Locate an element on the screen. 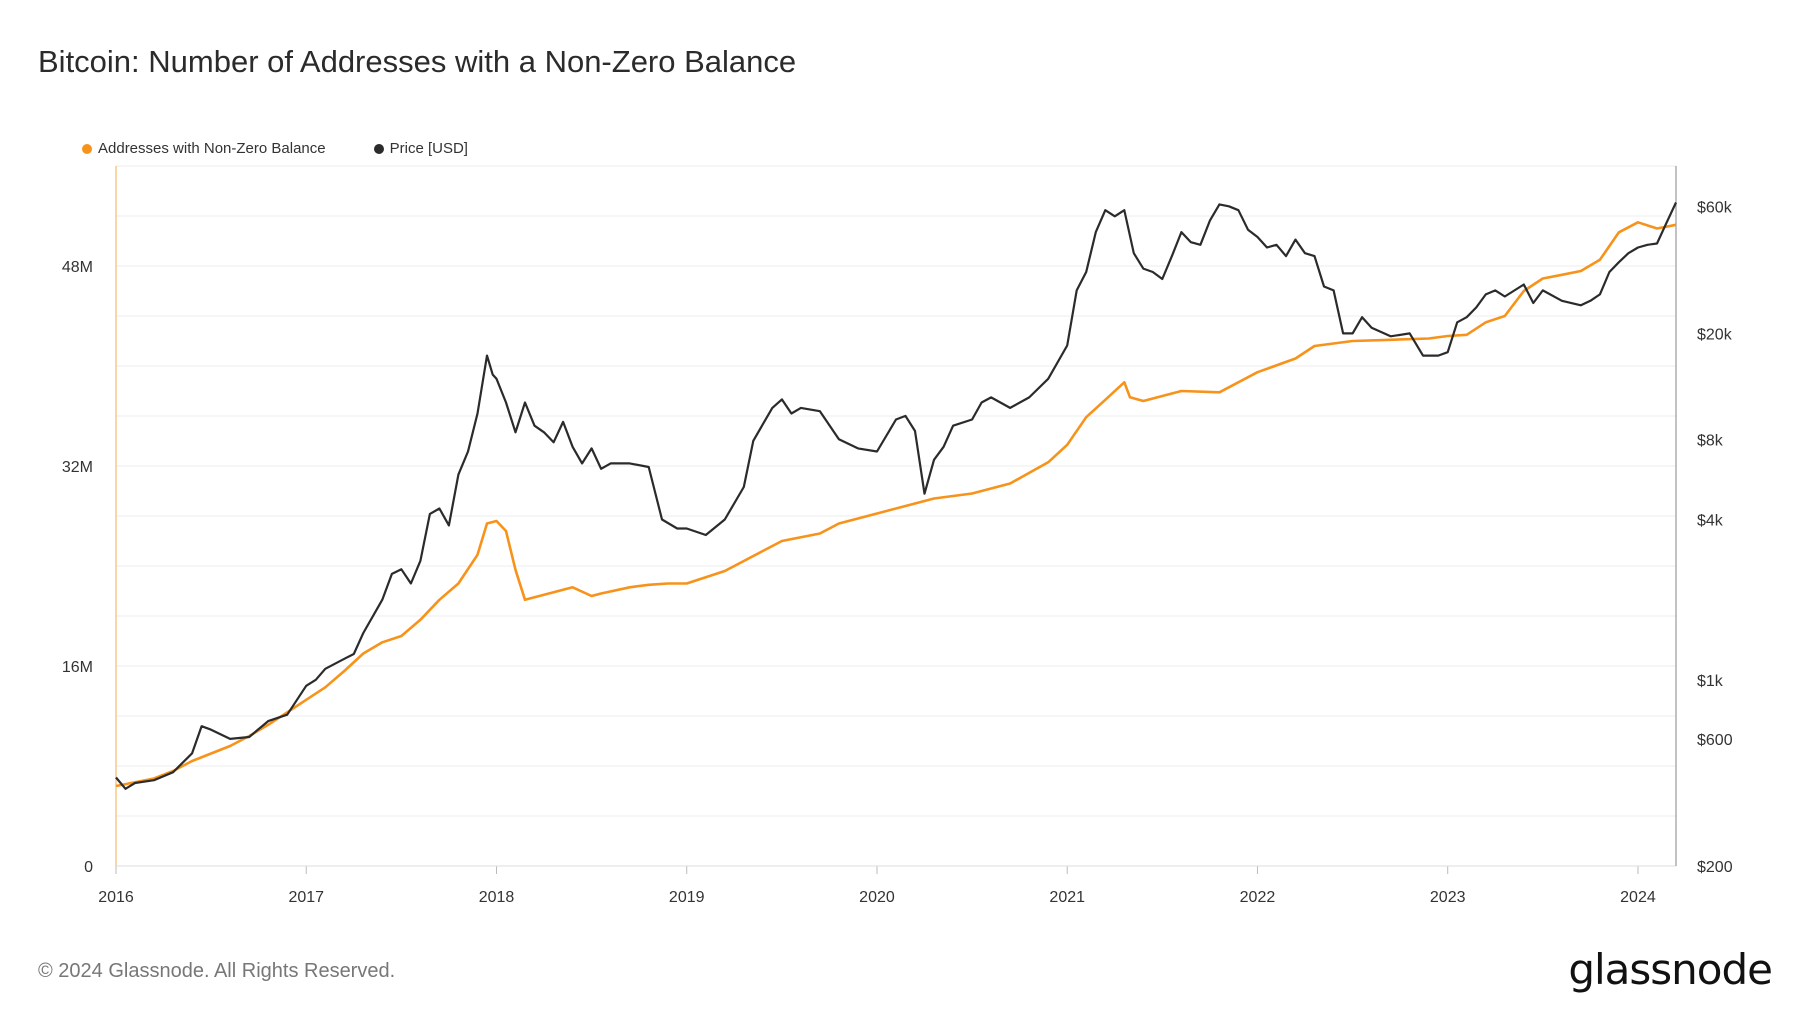  y-right-tick-label: $600 is located at coordinates (1715, 740).